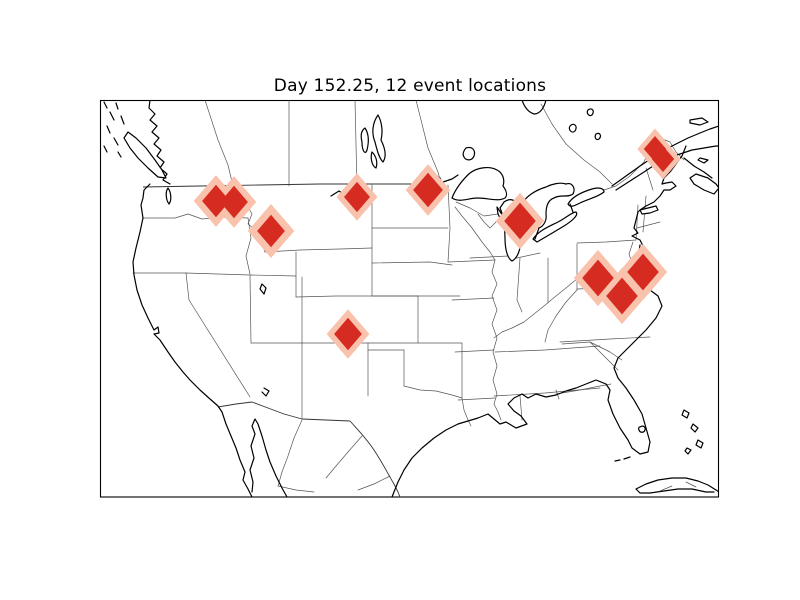 The image size is (800, 600). Describe the element at coordinates (555, 227) in the screenshot. I see `lake-erie` at that location.